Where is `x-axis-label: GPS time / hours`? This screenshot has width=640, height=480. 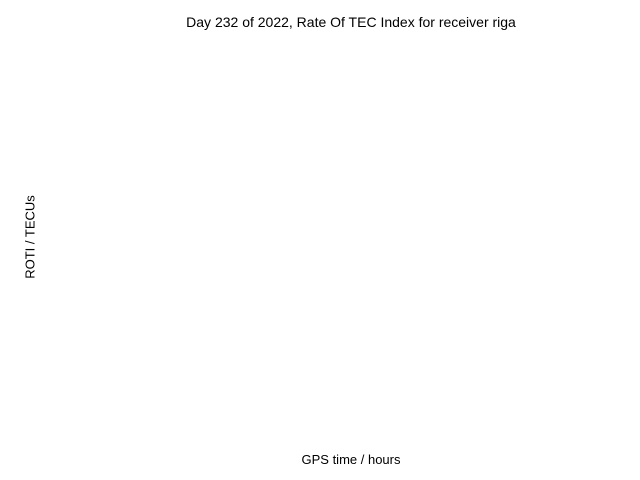
x-axis-label: GPS time / hours is located at coordinates (351, 459).